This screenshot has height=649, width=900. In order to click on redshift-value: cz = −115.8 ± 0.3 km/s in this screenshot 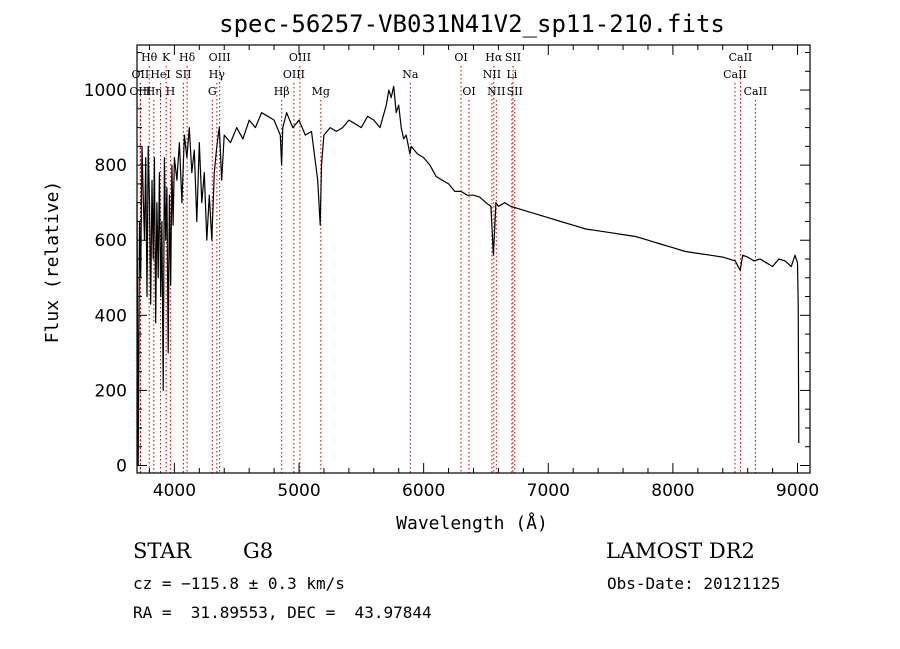, I will do `click(239, 583)`.